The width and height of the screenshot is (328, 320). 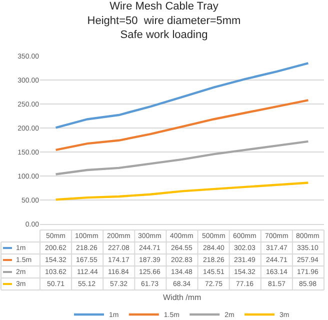 I want to click on chart-title: Wire Mesh Cable Tray Height=50 wire diameter=5mm Safe work loading, so click(x=164, y=21).